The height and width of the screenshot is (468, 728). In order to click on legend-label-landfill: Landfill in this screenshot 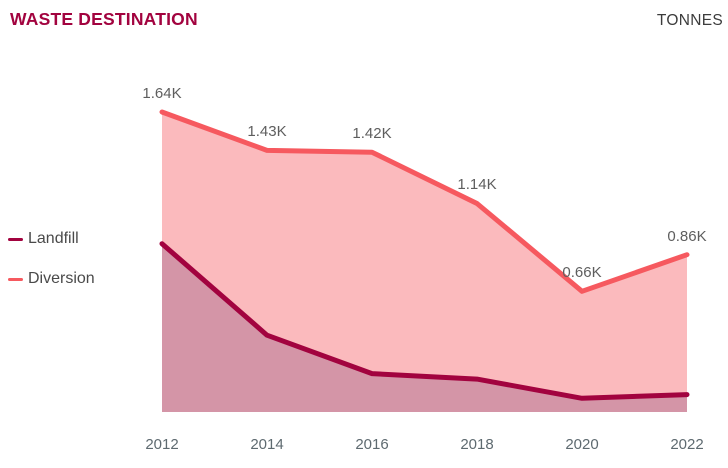, I will do `click(53, 238)`.